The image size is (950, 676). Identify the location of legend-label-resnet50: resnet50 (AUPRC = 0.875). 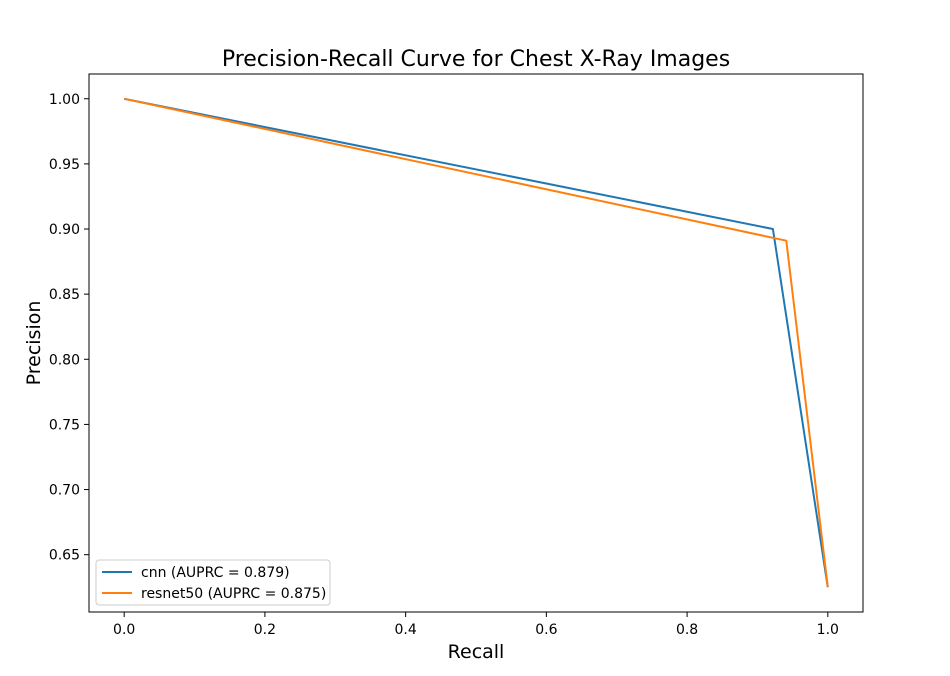
(233, 594).